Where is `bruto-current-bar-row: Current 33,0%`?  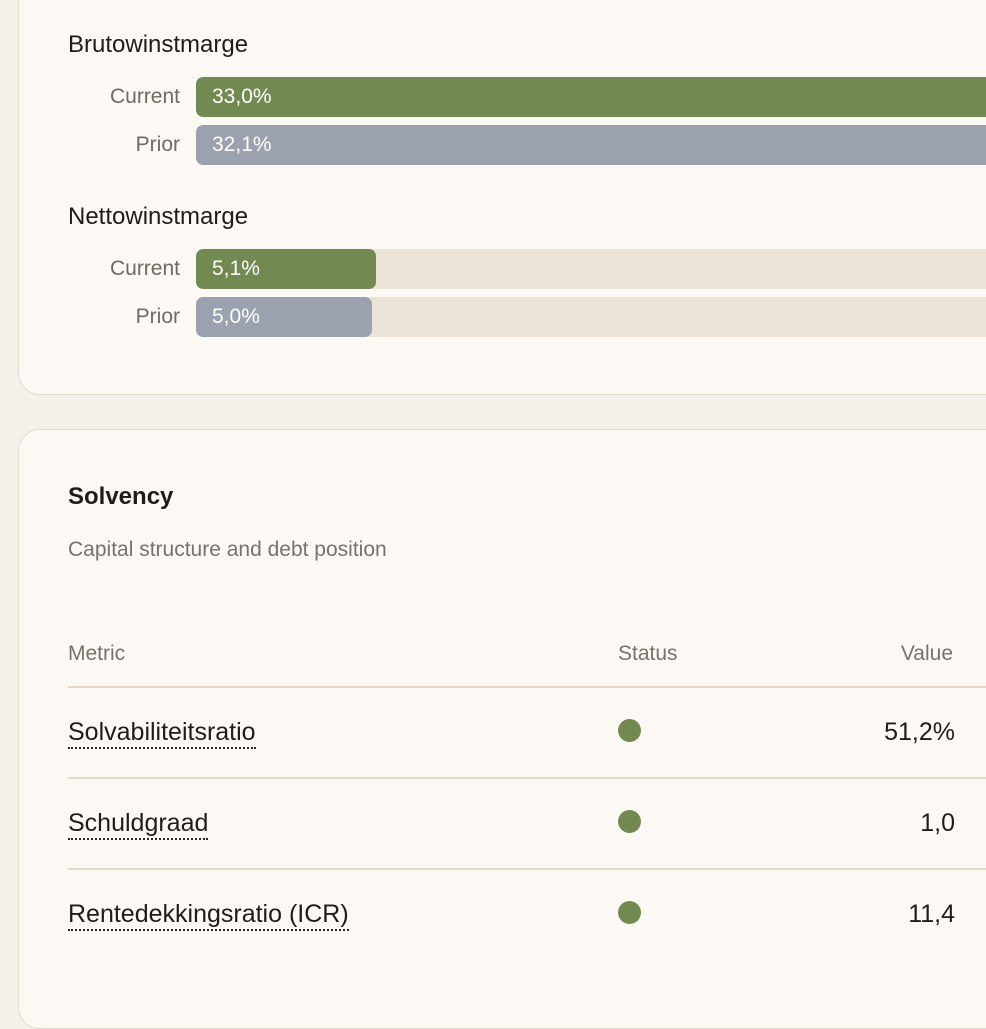 bruto-current-bar-row: Current 33,0% is located at coordinates (502, 97).